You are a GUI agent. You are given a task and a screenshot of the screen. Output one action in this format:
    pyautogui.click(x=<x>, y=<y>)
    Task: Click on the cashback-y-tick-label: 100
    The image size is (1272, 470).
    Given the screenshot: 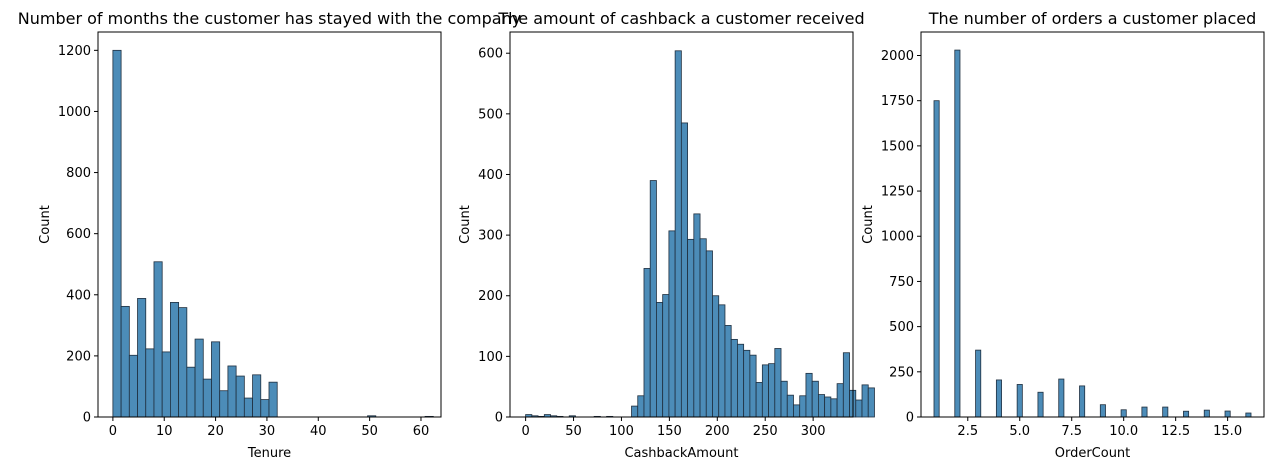 What is the action you would take?
    pyautogui.click(x=490, y=357)
    